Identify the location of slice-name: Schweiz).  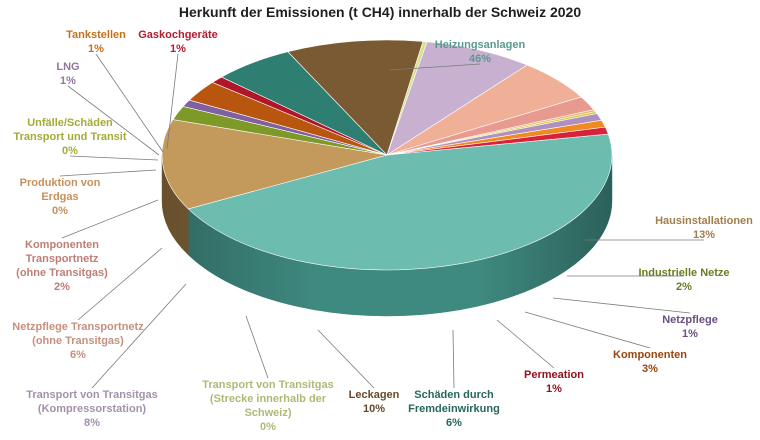
(267, 413).